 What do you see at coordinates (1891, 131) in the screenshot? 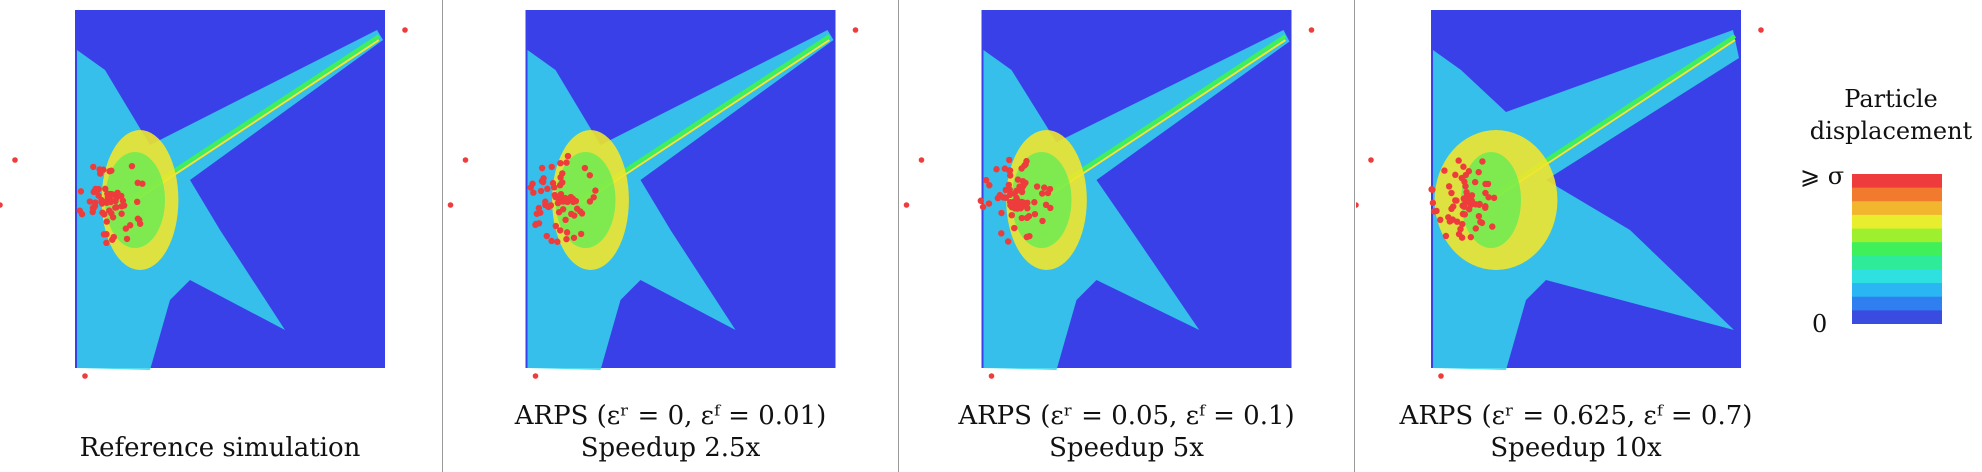
I see `legend-title-line2: displacement` at bounding box center [1891, 131].